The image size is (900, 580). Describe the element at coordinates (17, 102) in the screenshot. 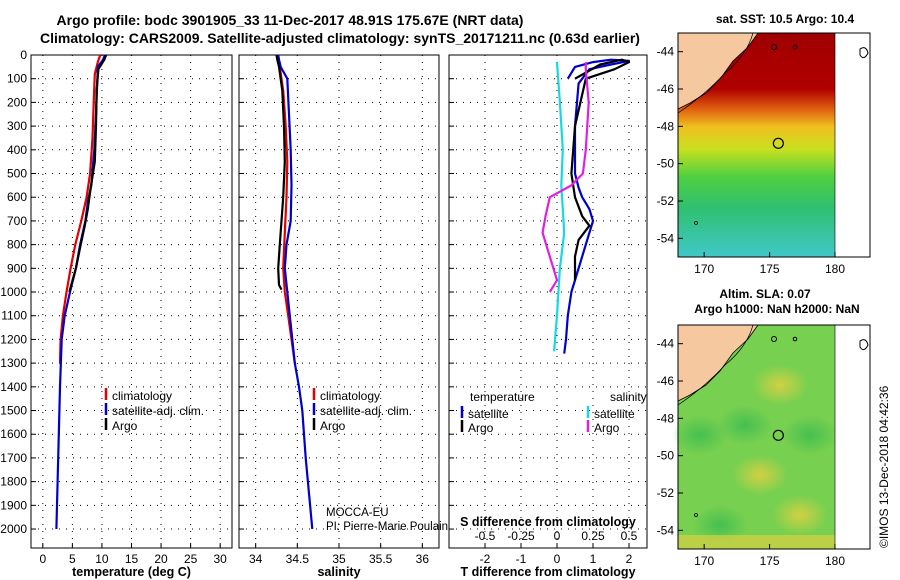

I see `y-tick-label: 200` at that location.